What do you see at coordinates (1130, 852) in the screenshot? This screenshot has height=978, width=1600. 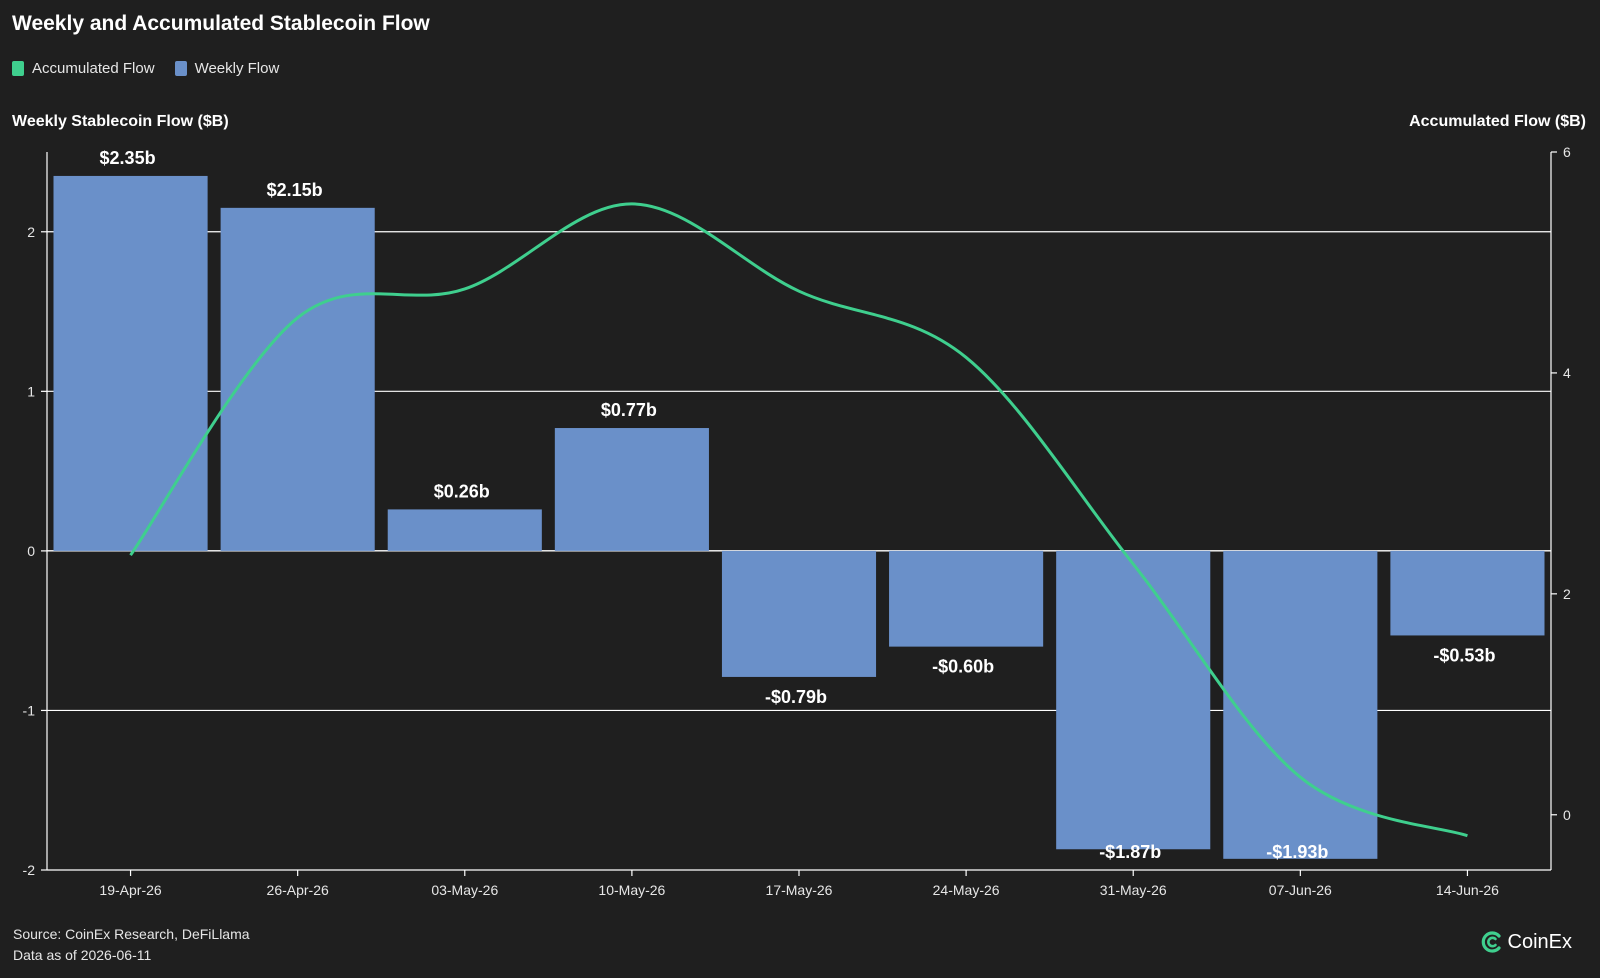 I see `bar-data-label: -$1.87b` at bounding box center [1130, 852].